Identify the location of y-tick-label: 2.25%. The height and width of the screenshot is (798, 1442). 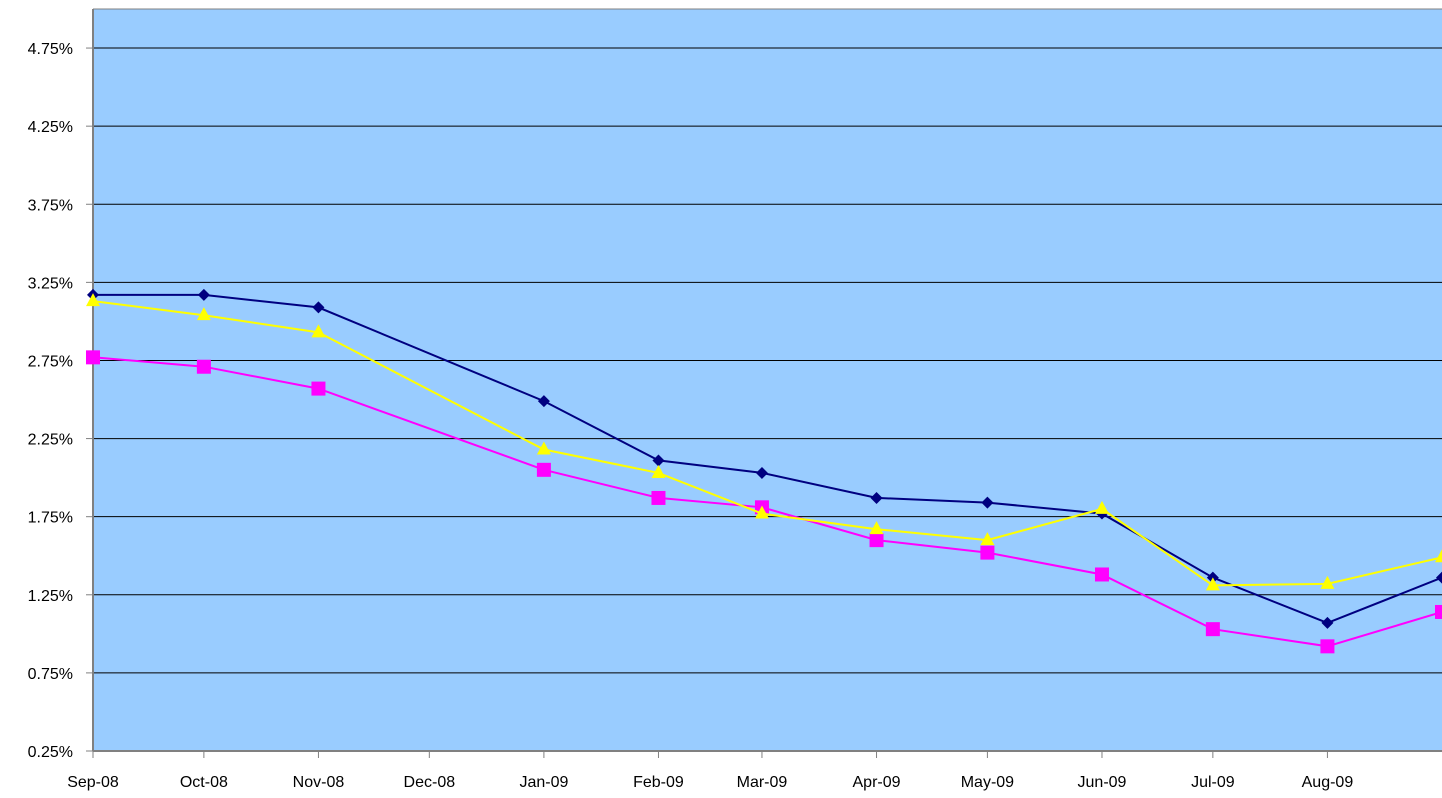
(50, 440).